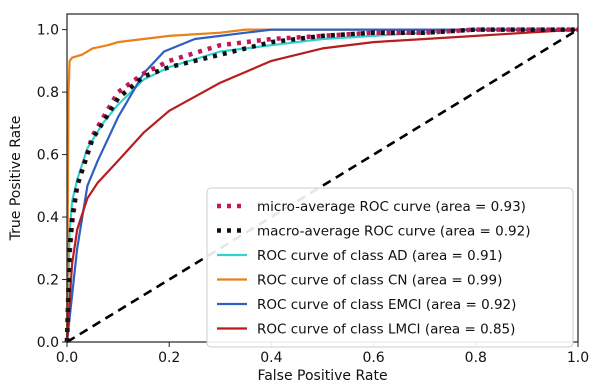  Describe the element at coordinates (48, 156) in the screenshot. I see `y-tick-label: 0.6` at that location.